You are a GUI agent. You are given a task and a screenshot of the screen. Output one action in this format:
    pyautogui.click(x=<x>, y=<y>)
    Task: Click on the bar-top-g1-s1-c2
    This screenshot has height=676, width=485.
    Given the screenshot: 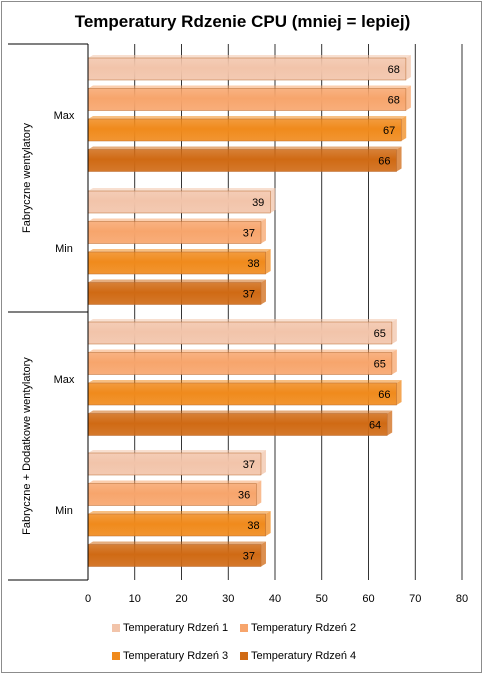 What is the action you would take?
    pyautogui.click(x=175, y=482)
    